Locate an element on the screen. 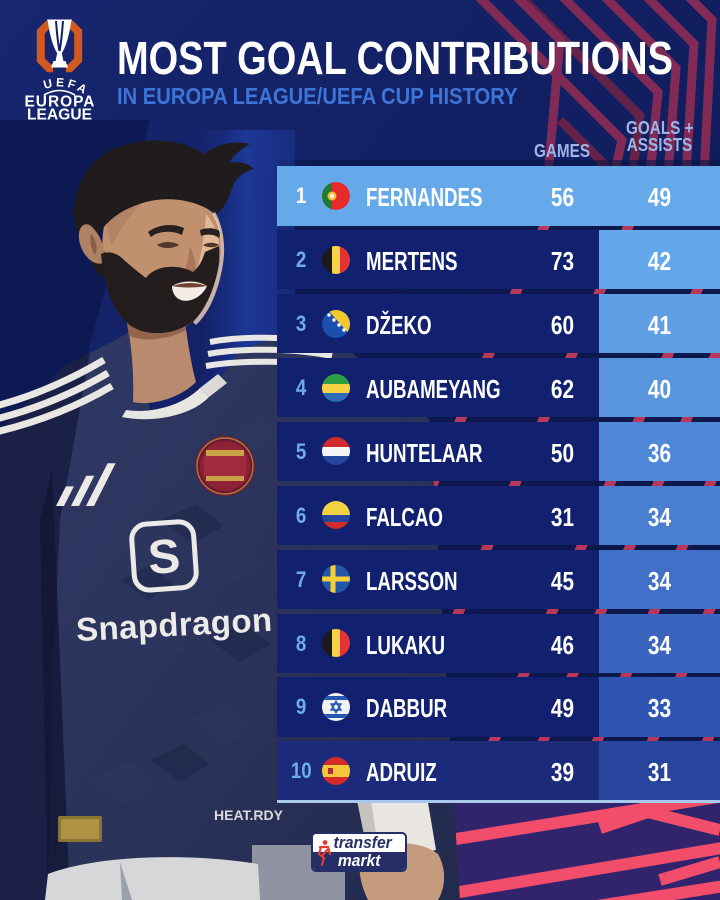 The width and height of the screenshot is (720, 900). svg-text: HEAT.RDY is located at coordinates (249, 815).